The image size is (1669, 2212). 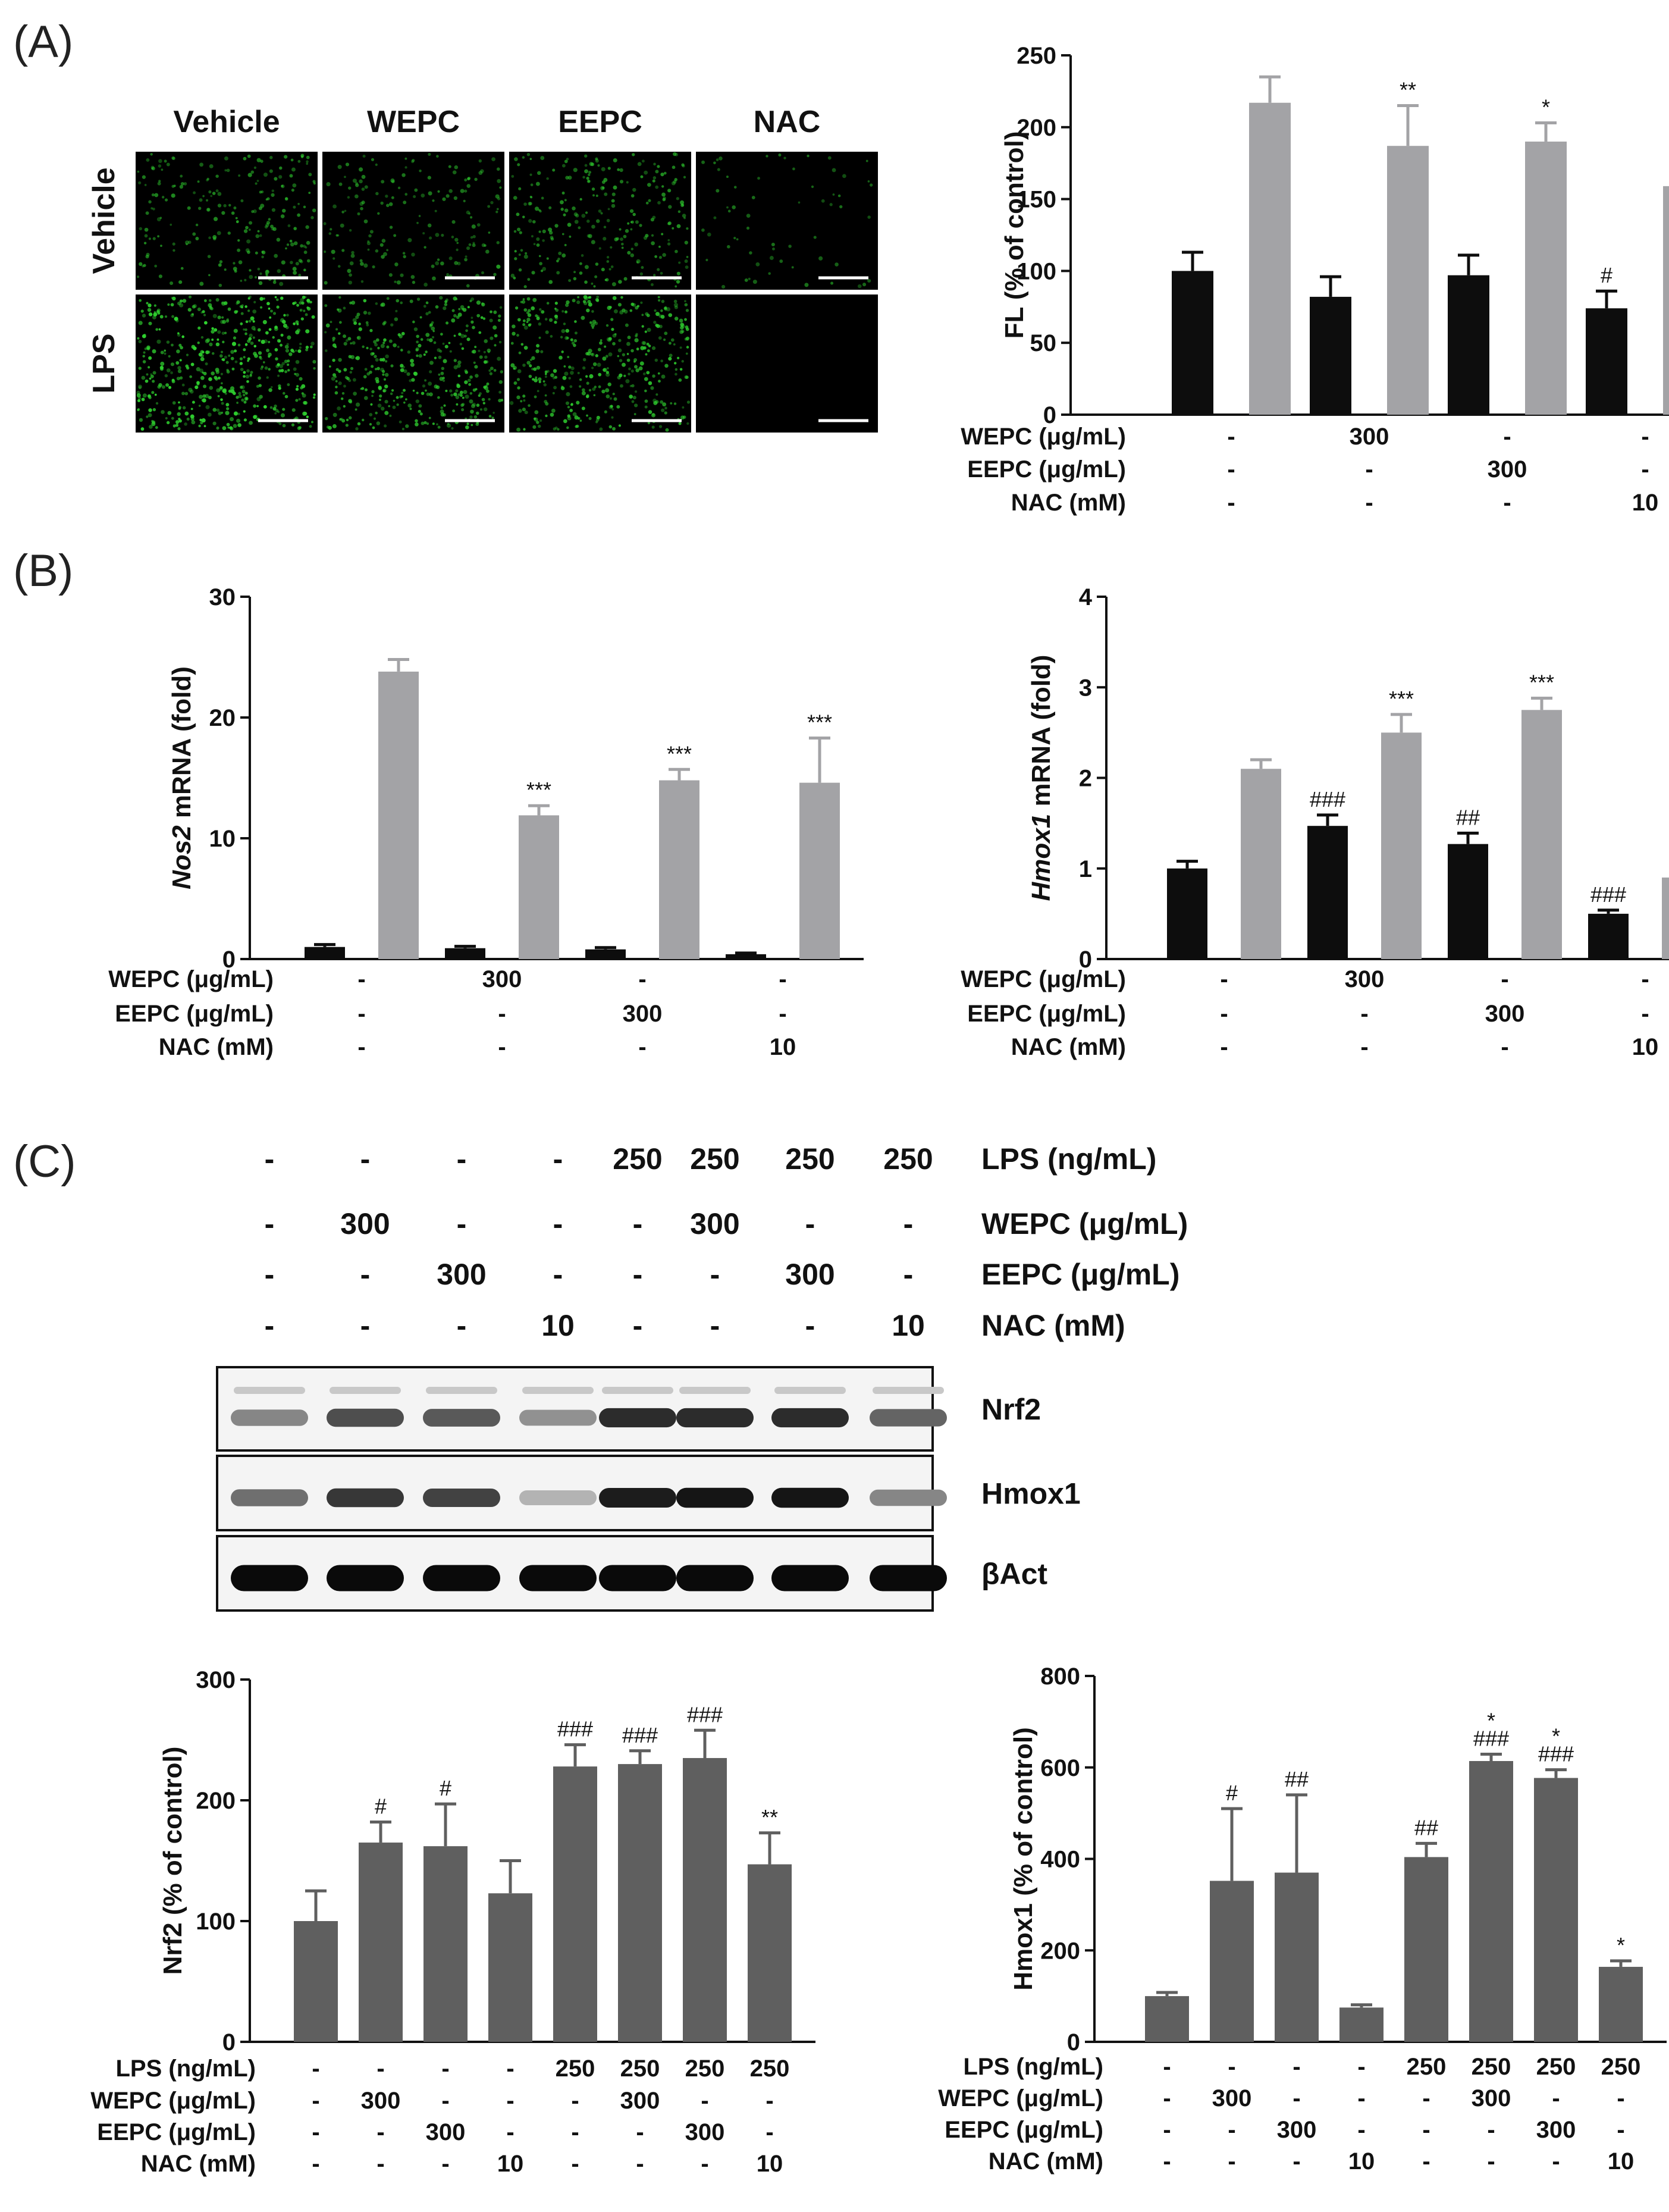 What do you see at coordinates (1361, 2161) in the screenshot?
I see `treatment-value: 10` at bounding box center [1361, 2161].